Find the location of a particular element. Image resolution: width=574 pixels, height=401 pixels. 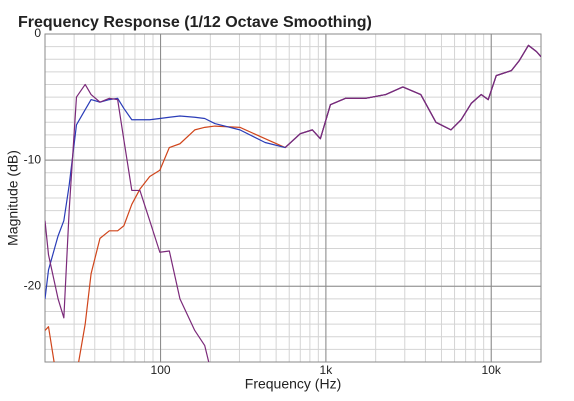

y-axis-label: Magnitude (dB) is located at coordinates (13, 198).